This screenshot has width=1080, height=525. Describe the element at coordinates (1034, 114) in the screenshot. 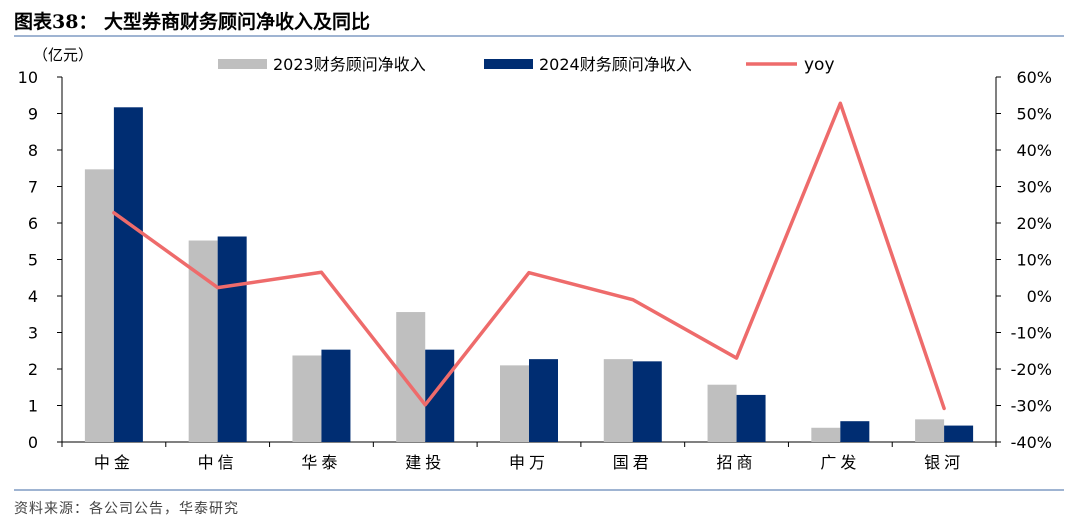

I see `y2-tick-label: 50%` at that location.